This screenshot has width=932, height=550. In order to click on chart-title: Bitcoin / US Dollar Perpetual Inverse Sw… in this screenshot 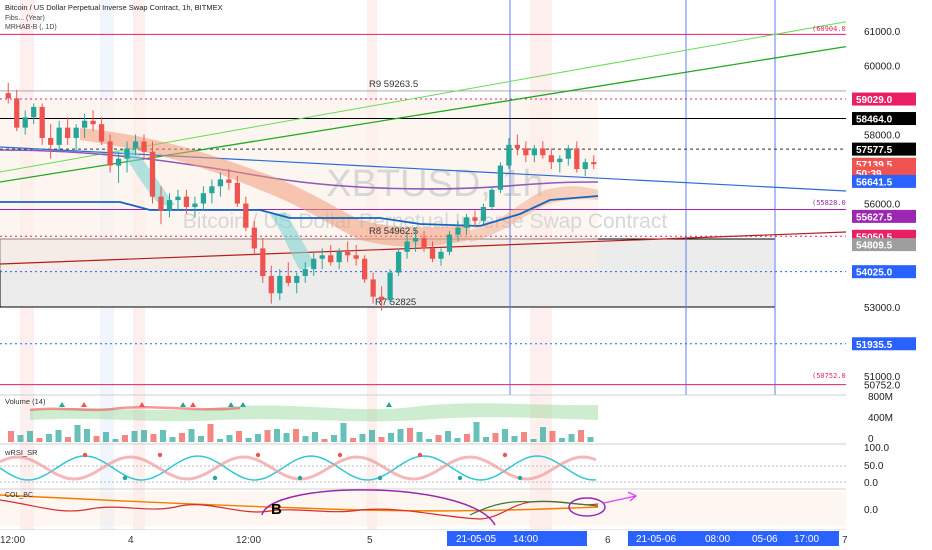, I will do `click(114, 7)`.